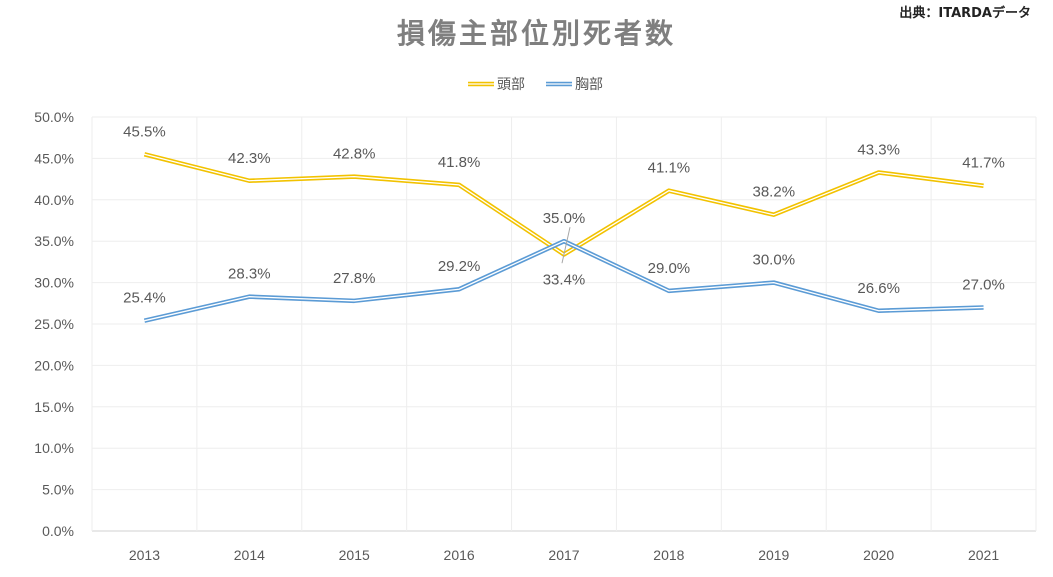 The height and width of the screenshot is (577, 1053). I want to click on data-label: 27.8%, so click(354, 278).